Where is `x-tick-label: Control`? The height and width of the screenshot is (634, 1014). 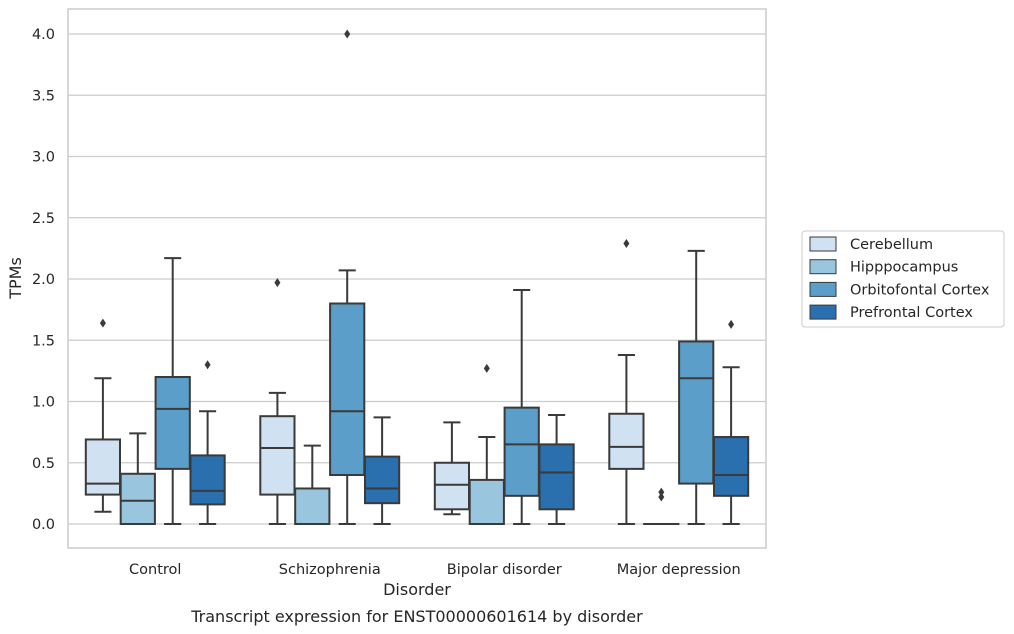 x-tick-label: Control is located at coordinates (155, 570).